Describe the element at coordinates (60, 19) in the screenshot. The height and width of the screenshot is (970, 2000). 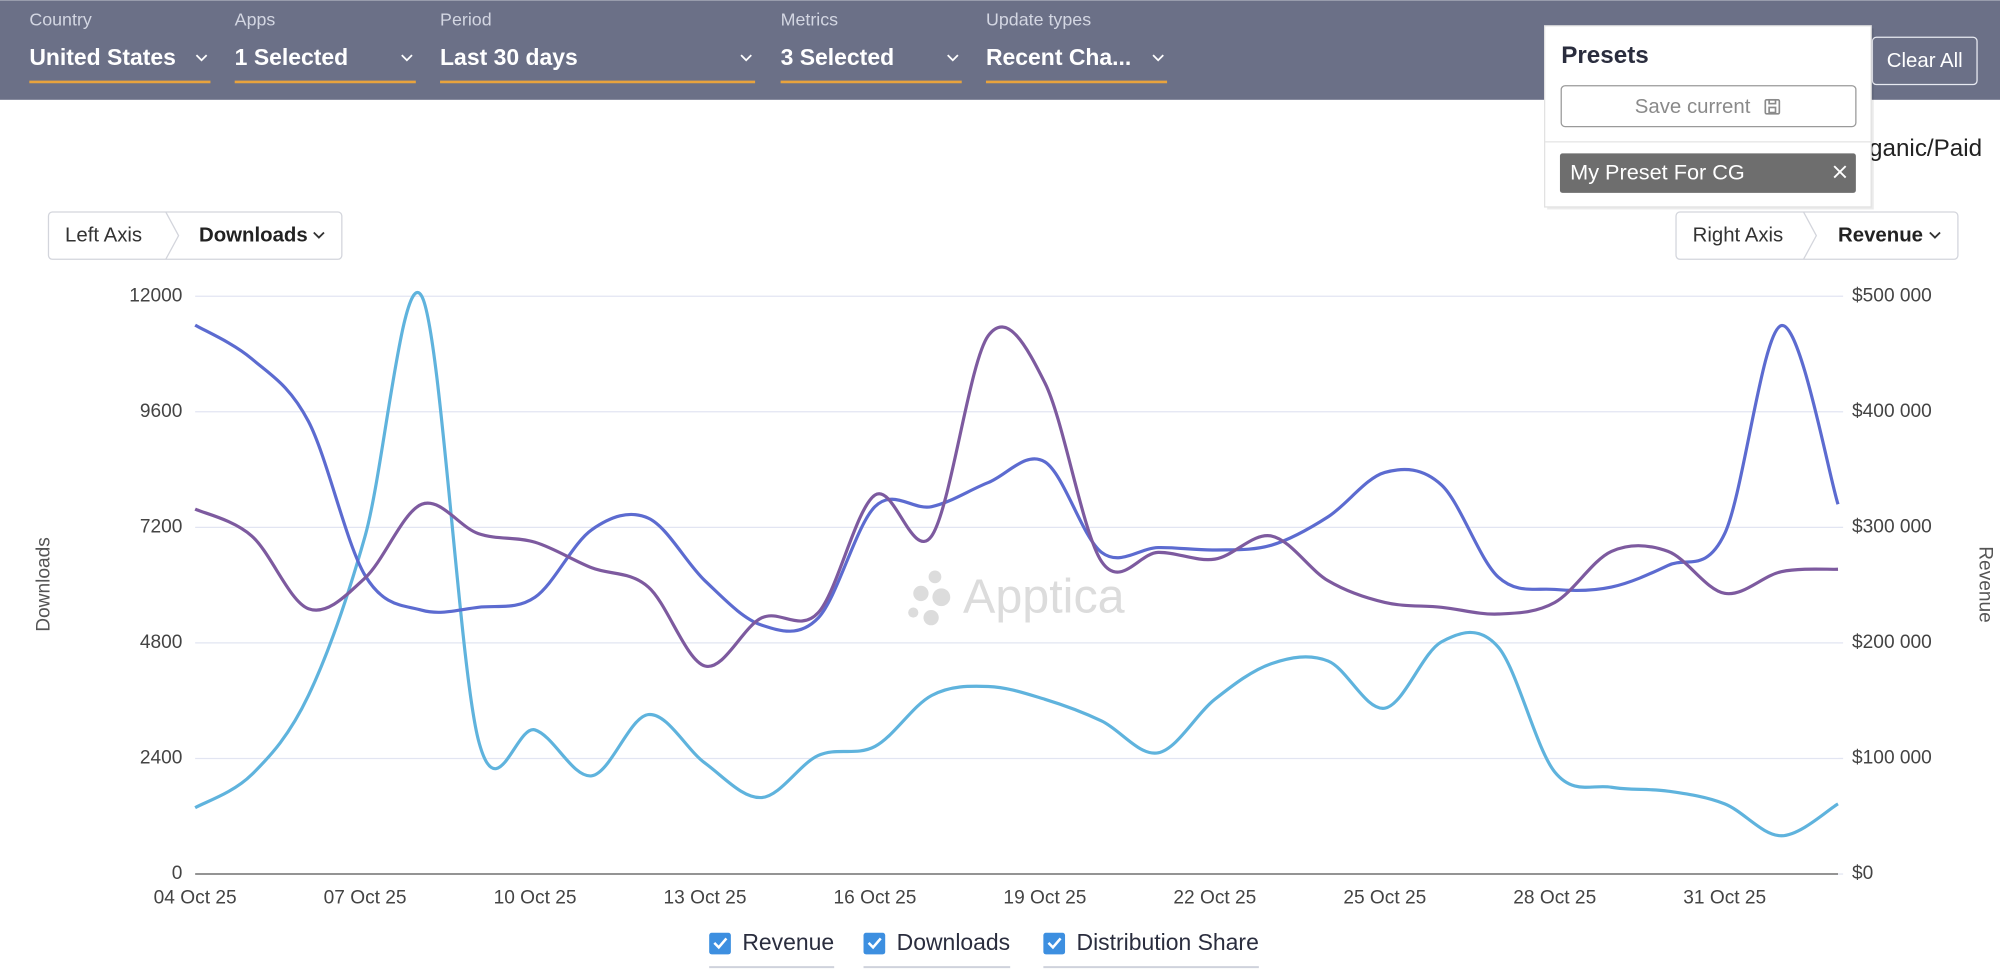
I see `filter-label: Country` at that location.